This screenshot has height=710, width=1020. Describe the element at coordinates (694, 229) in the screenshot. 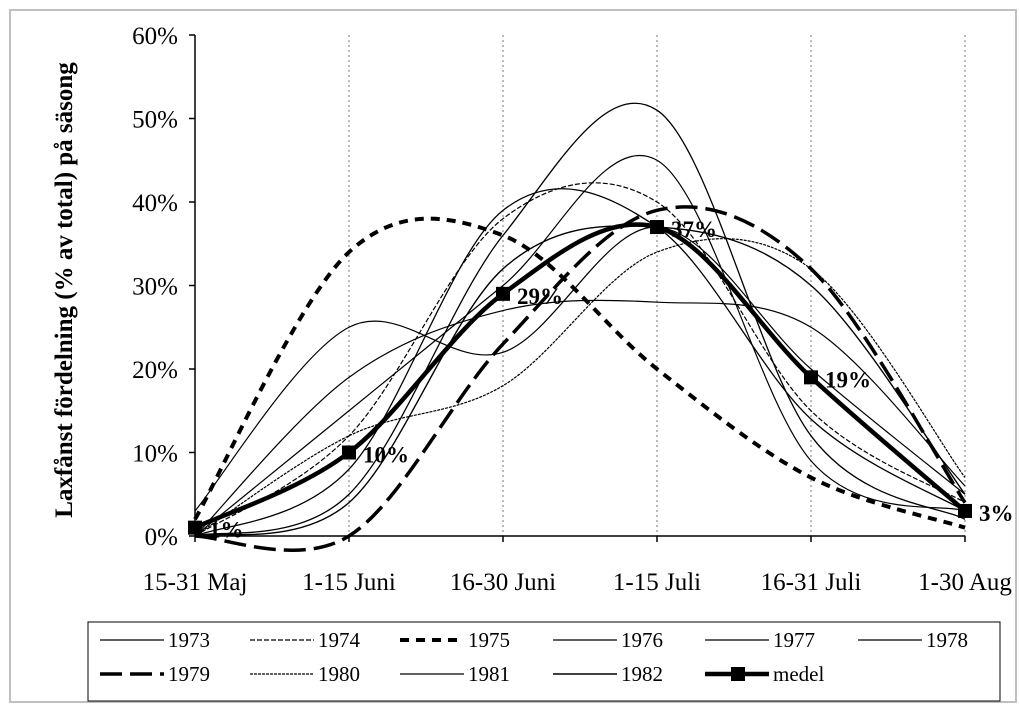

I see `data-label: 37%` at that location.